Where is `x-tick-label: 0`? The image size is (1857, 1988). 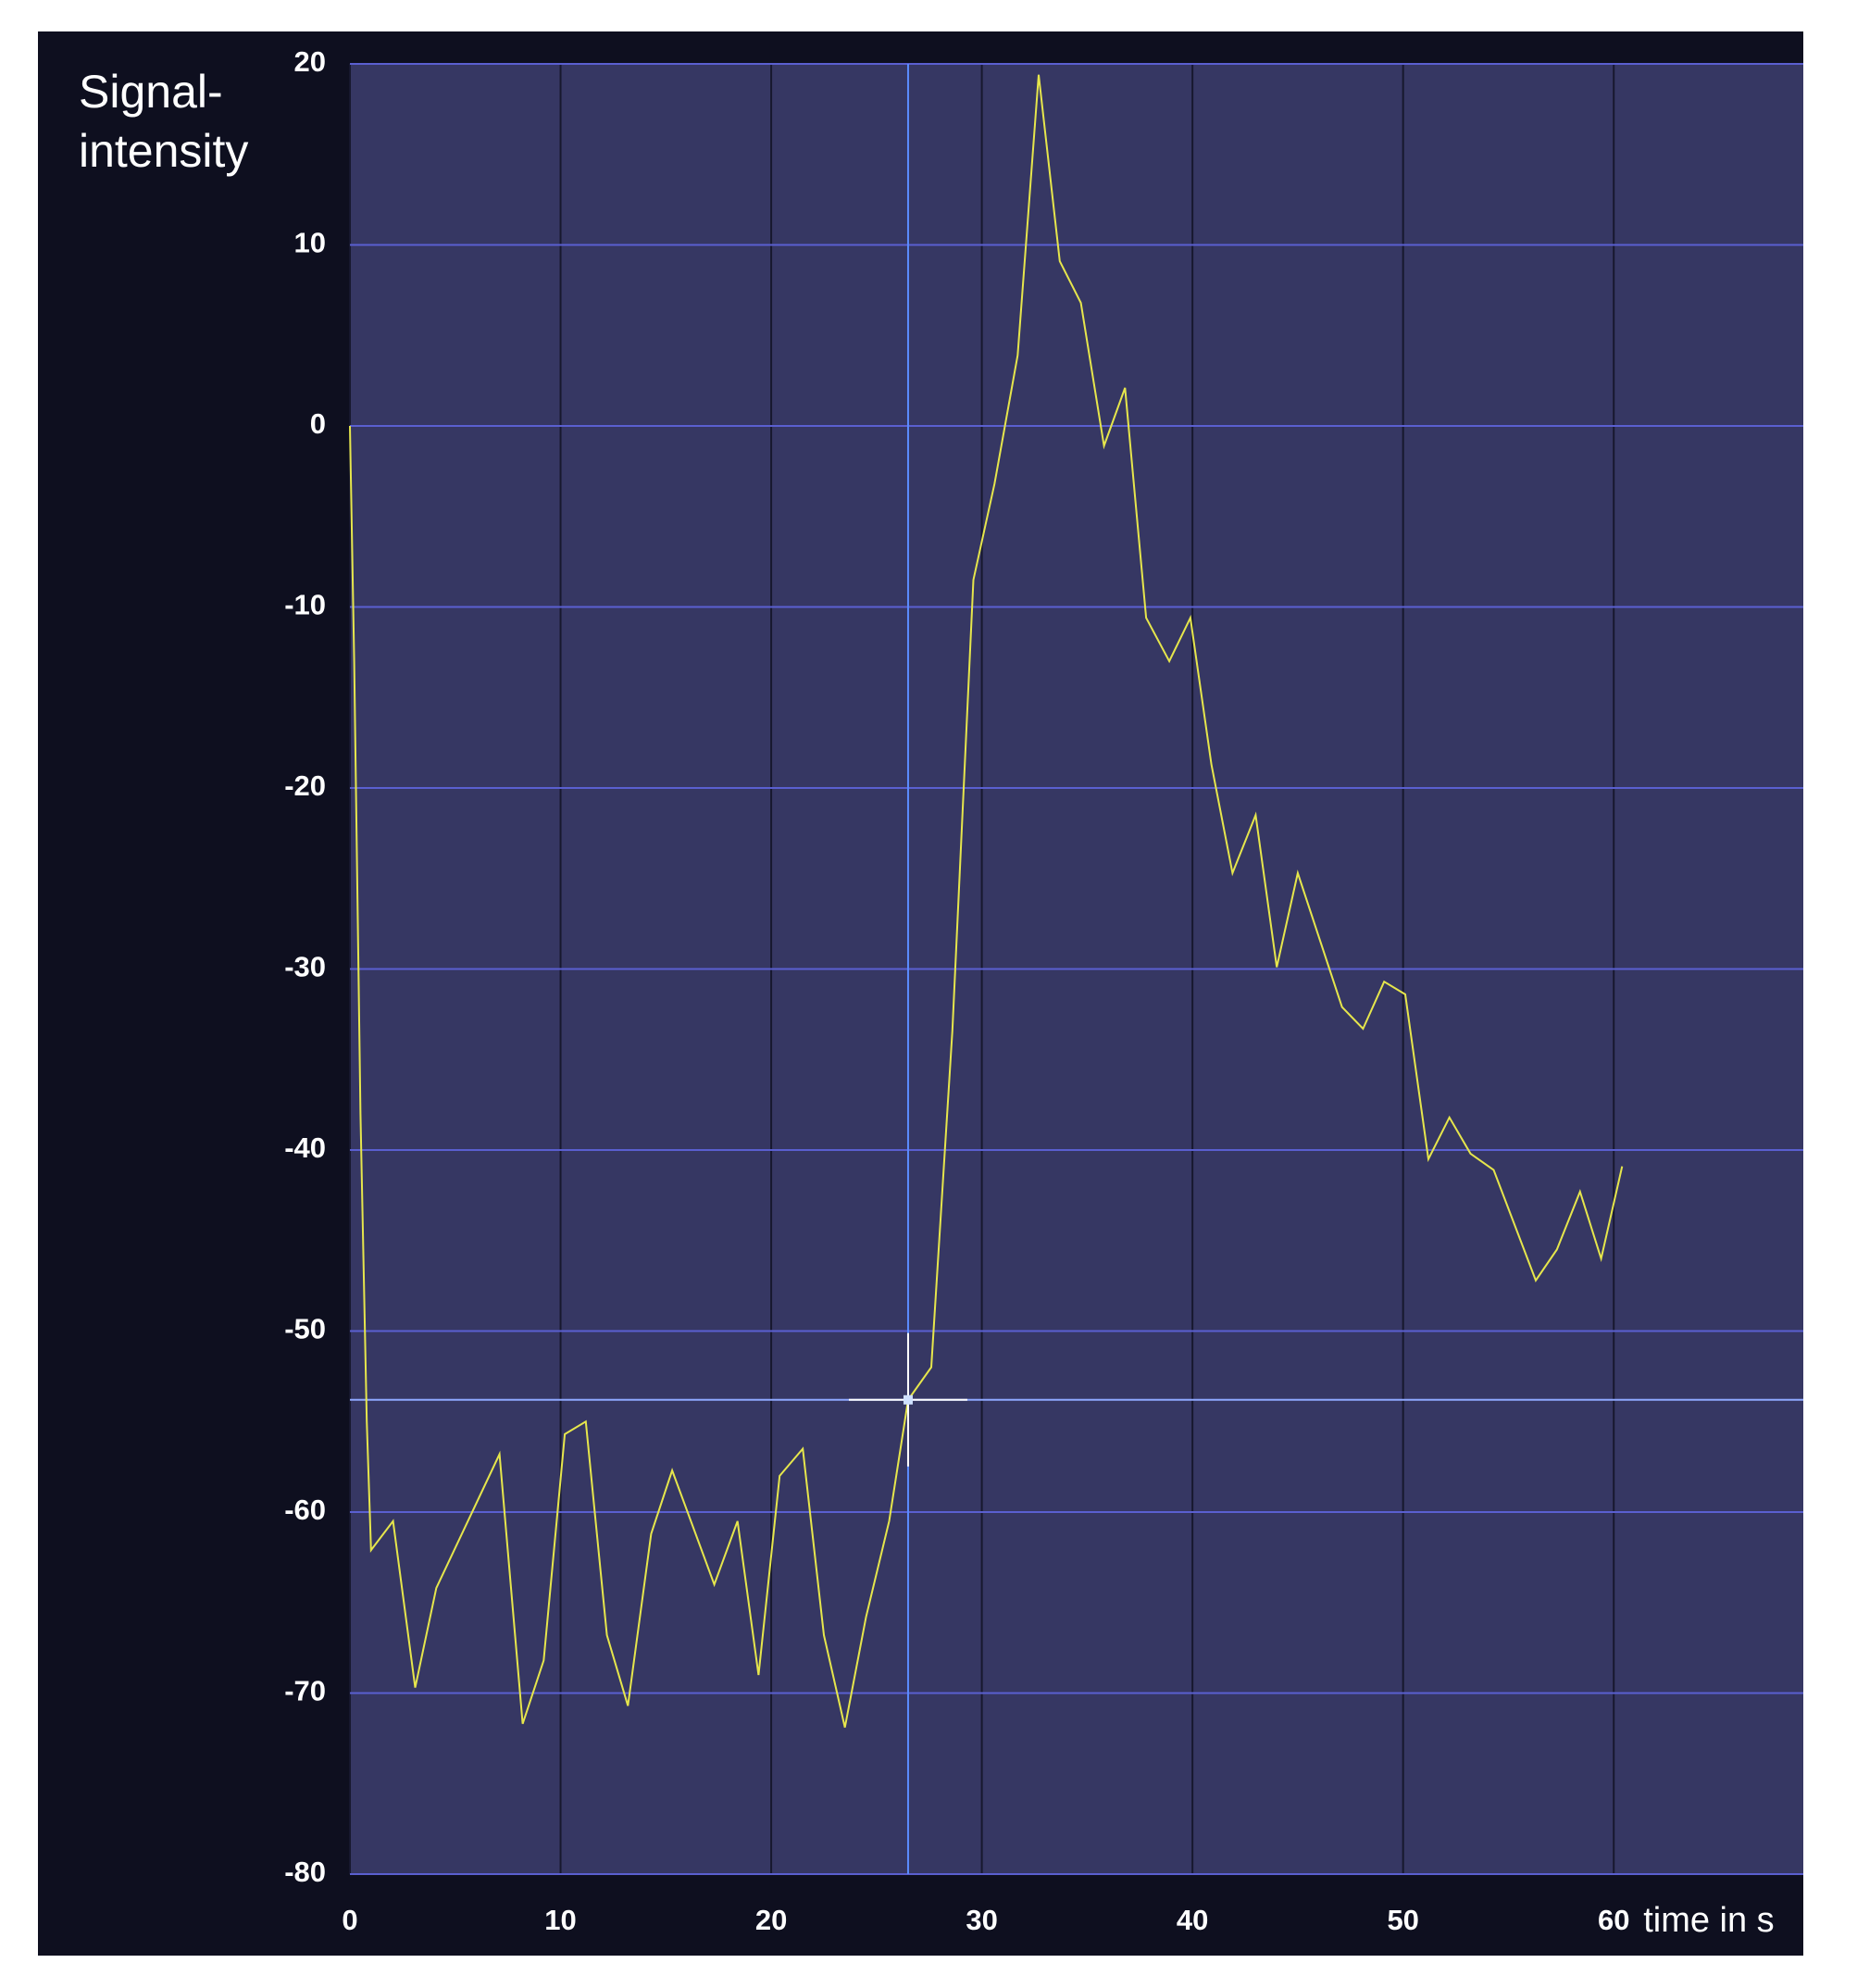 x-tick-label: 0 is located at coordinates (349, 1920).